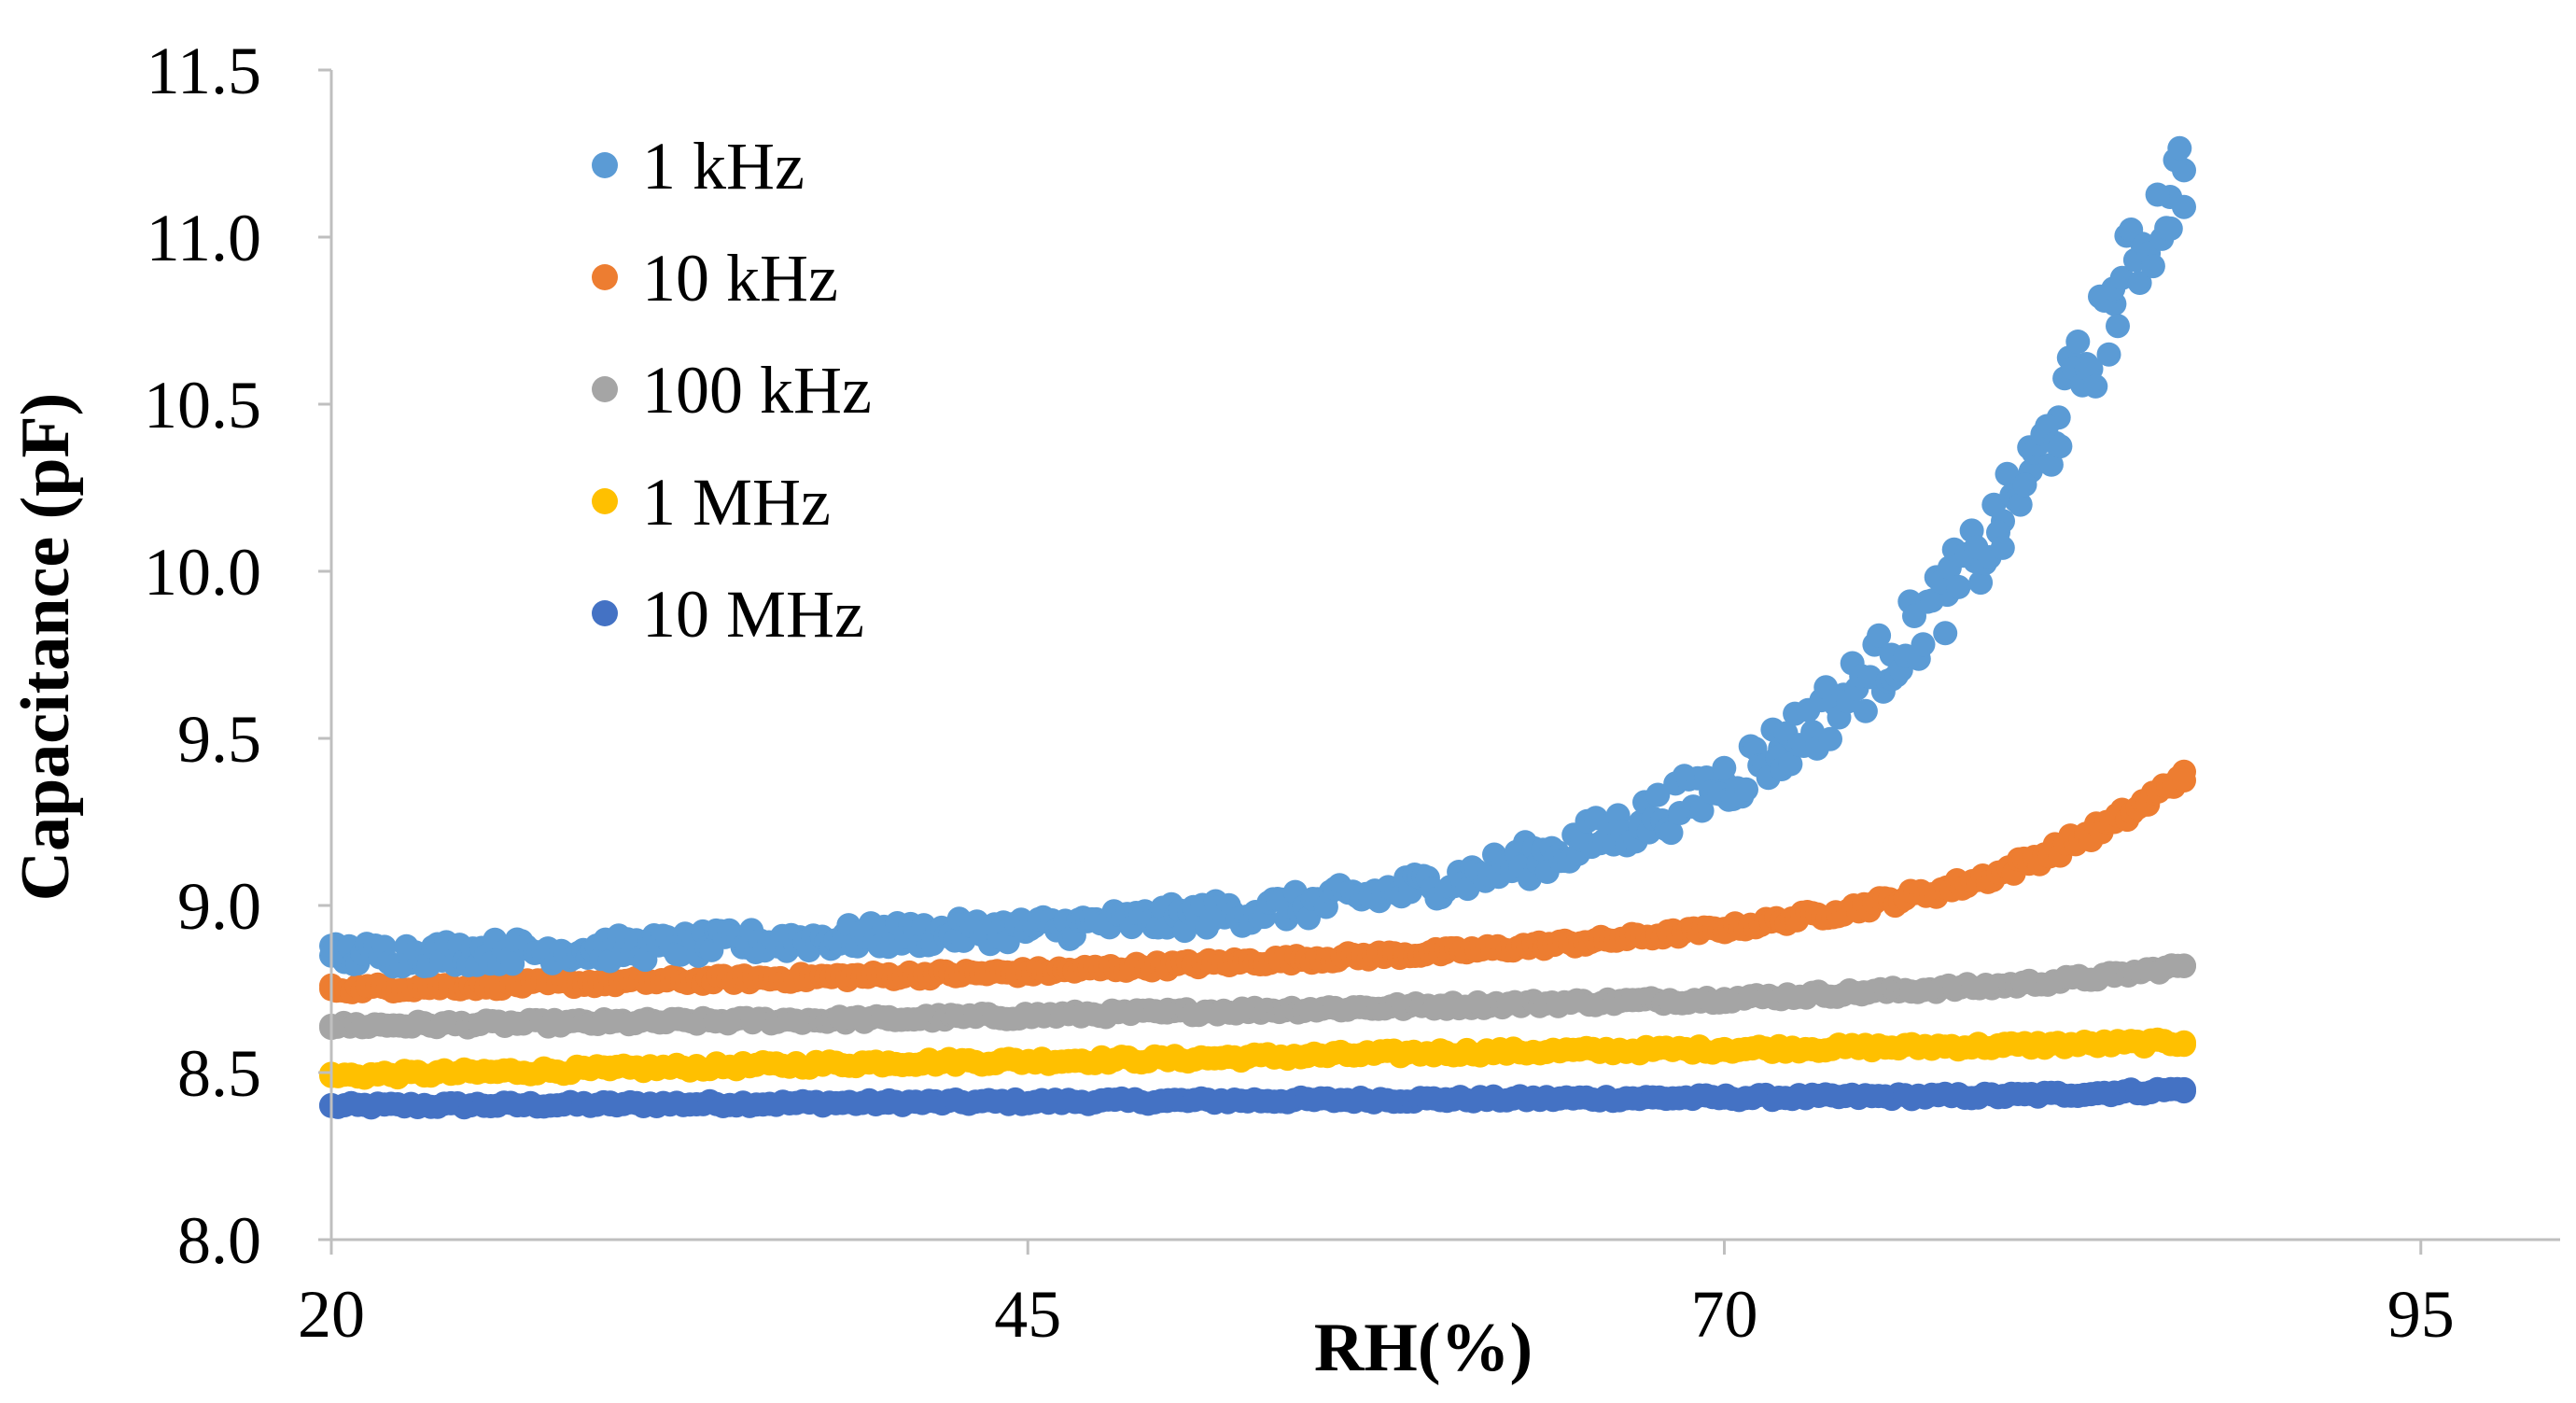 This screenshot has height=1403, width=2576. What do you see at coordinates (219, 1073) in the screenshot?
I see `y-tick-label: 8.5` at bounding box center [219, 1073].